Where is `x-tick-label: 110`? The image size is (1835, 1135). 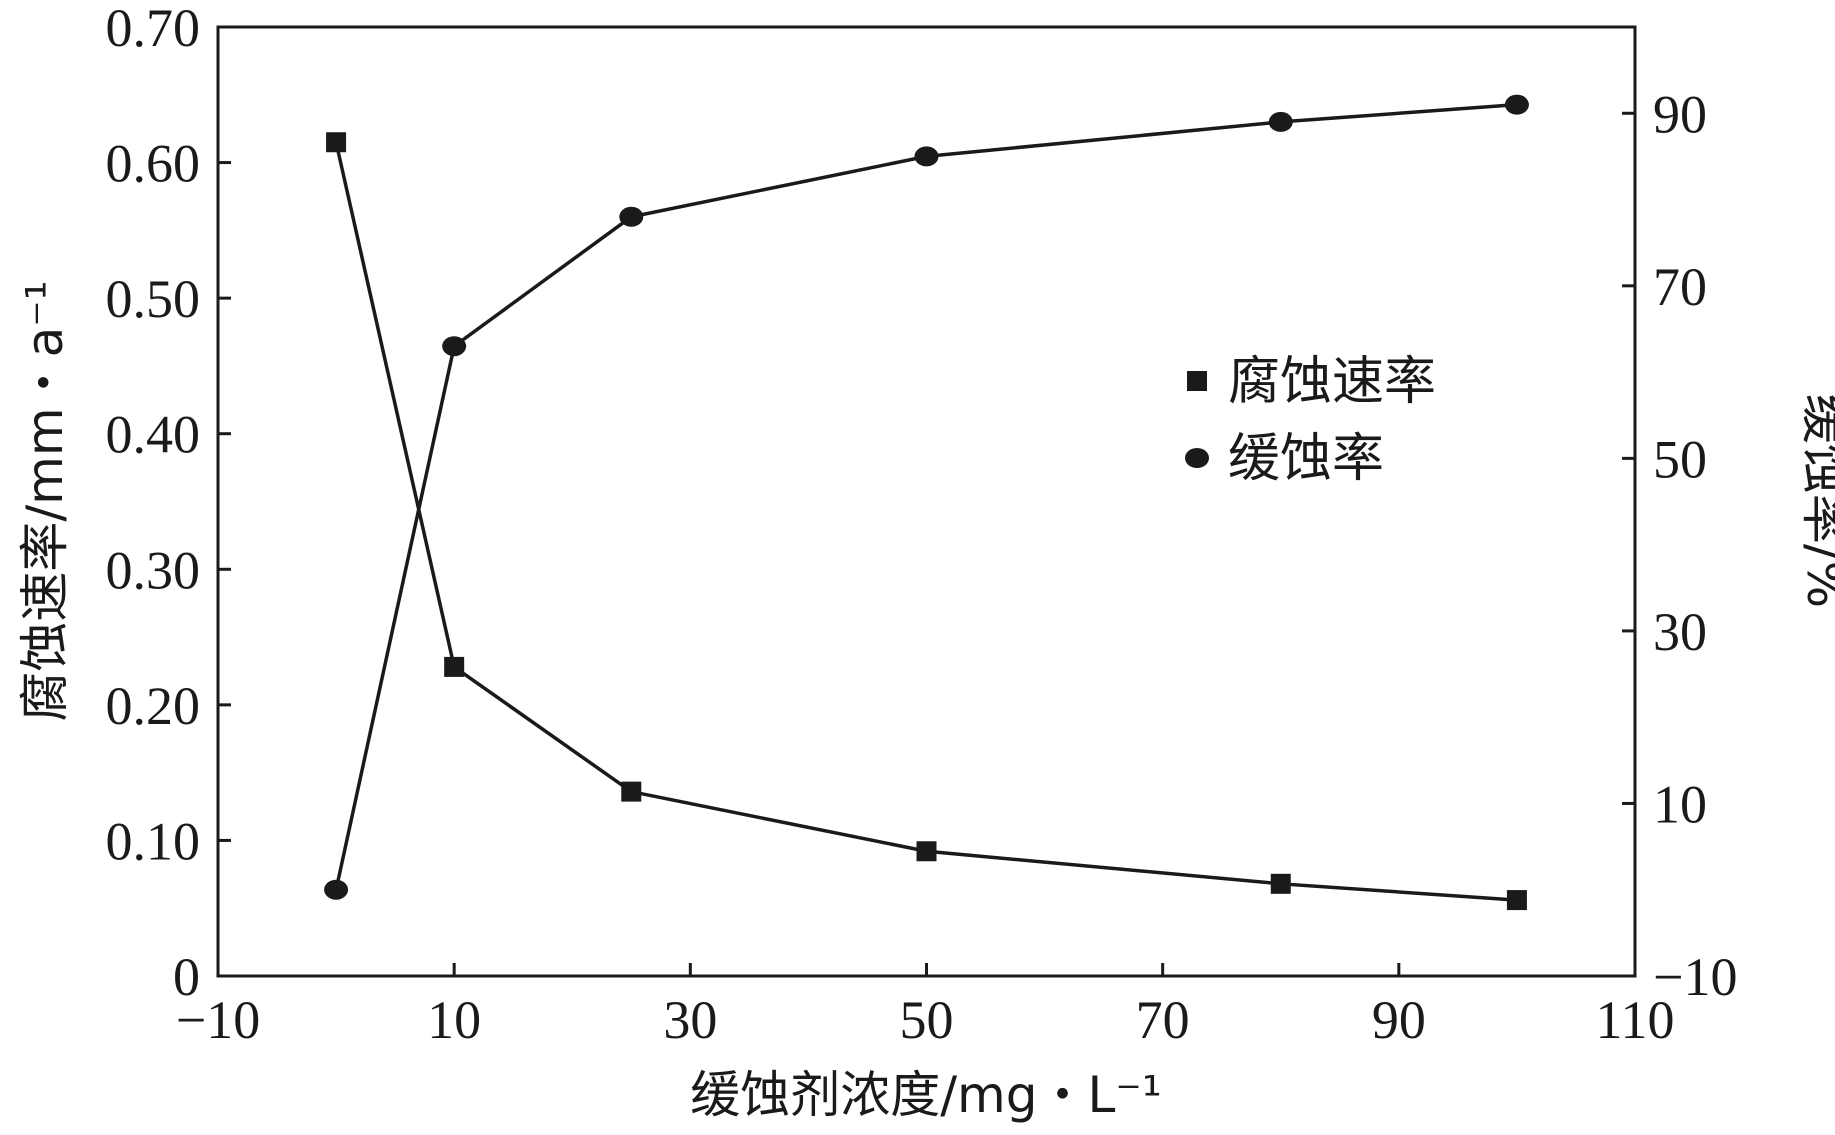
x-tick-label: 110 is located at coordinates (1635, 1020).